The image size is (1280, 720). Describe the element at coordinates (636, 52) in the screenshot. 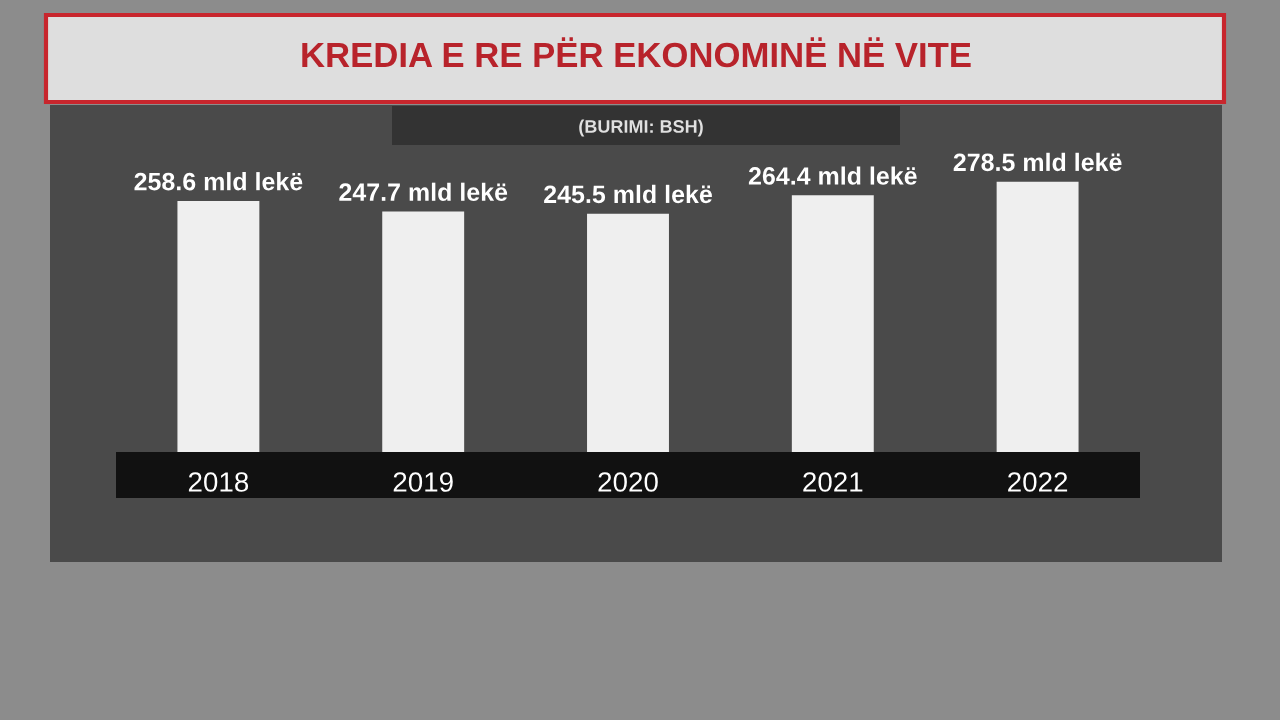

I see `chart-title: KREDIA E RE PËR EKONOMINË NË VITE` at that location.